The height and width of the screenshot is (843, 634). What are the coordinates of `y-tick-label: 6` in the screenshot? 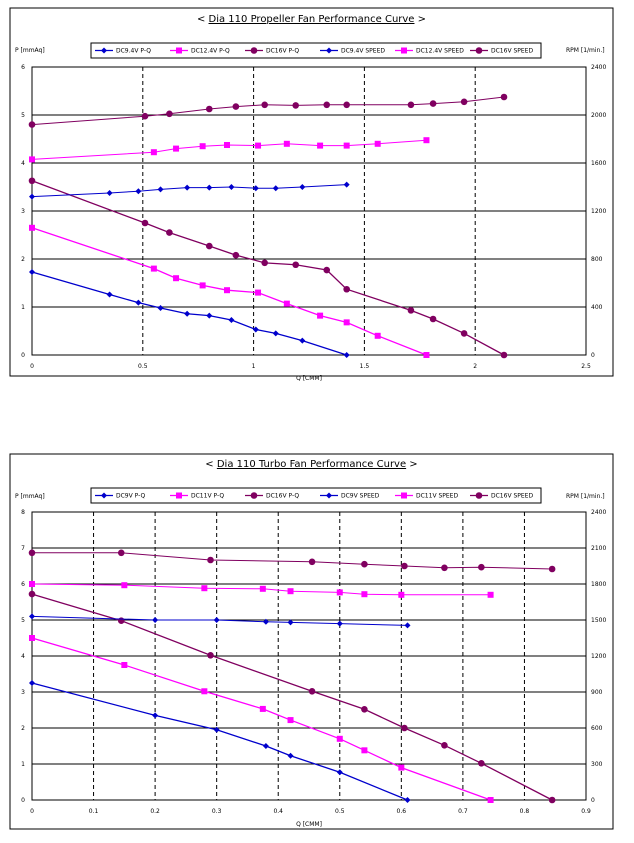 It's located at (23, 67).